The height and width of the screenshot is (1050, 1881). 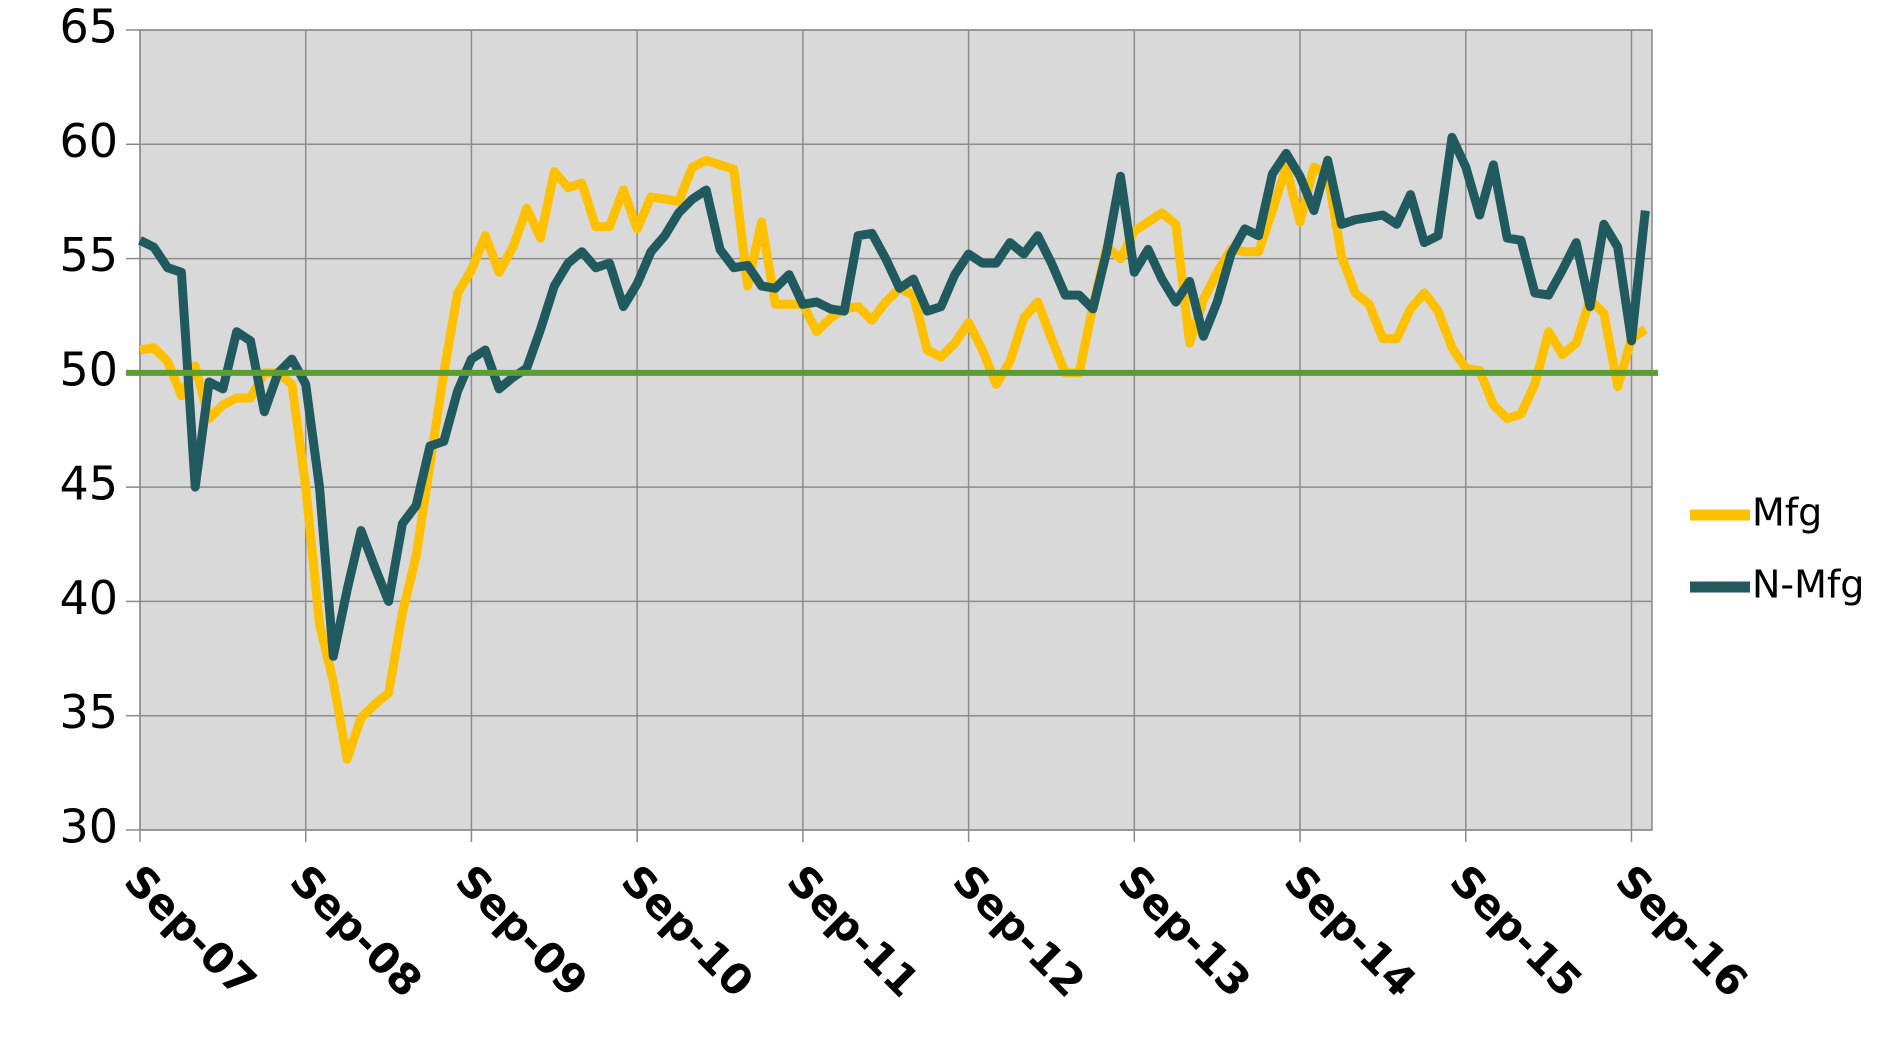 What do you see at coordinates (190, 931) in the screenshot?
I see `x-tick-label: Sep-07` at bounding box center [190, 931].